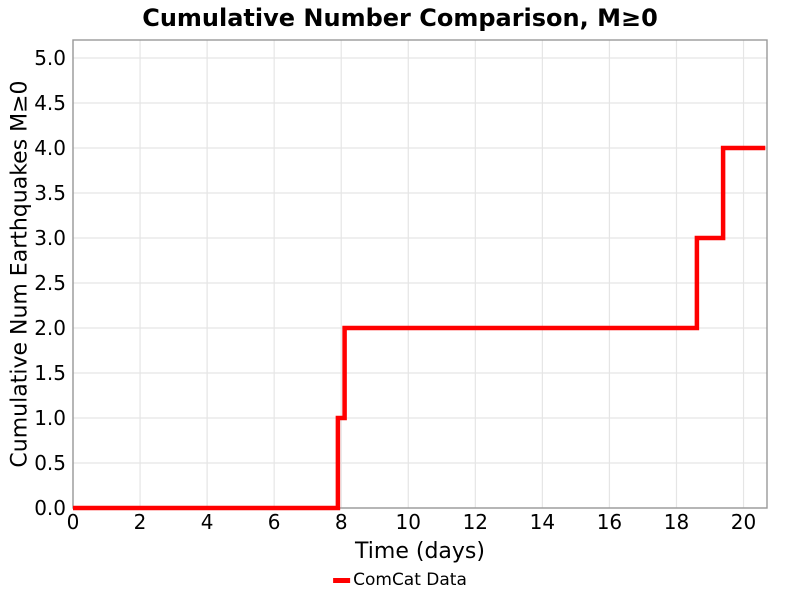 The height and width of the screenshot is (600, 800). Describe the element at coordinates (73, 522) in the screenshot. I see `x-tick-label: 0` at that location.